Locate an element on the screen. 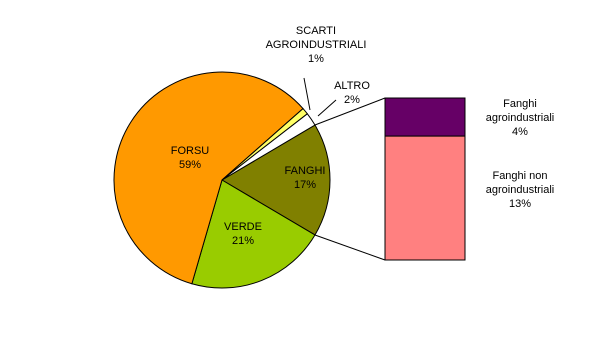 The height and width of the screenshot is (340, 596). data-label: FORSU 59% is located at coordinates (190, 158).